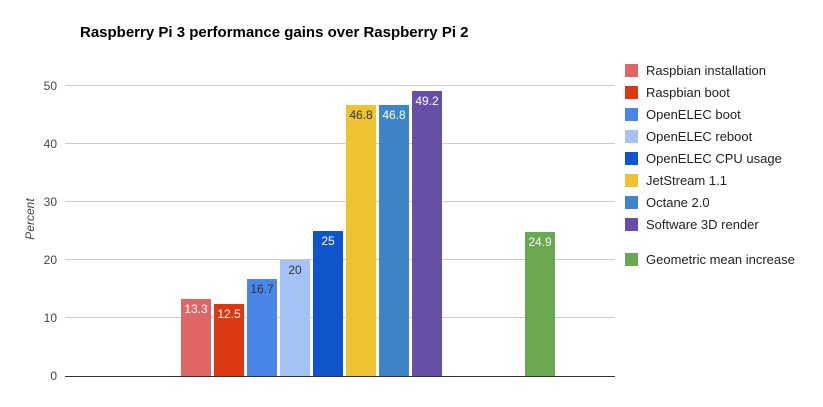 Image resolution: width=823 pixels, height=407 pixels. I want to click on bar-value-label: 20, so click(295, 270).